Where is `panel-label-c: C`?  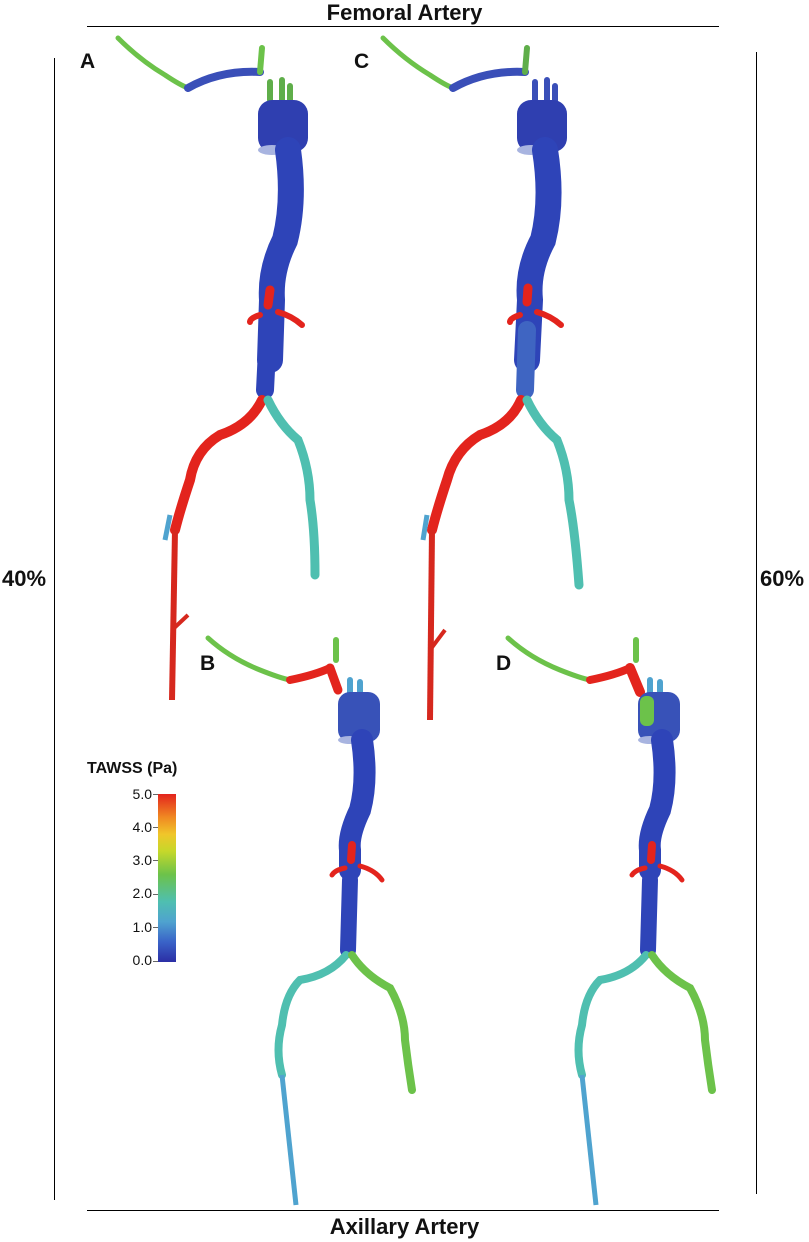 panel-label-c: C is located at coordinates (362, 61).